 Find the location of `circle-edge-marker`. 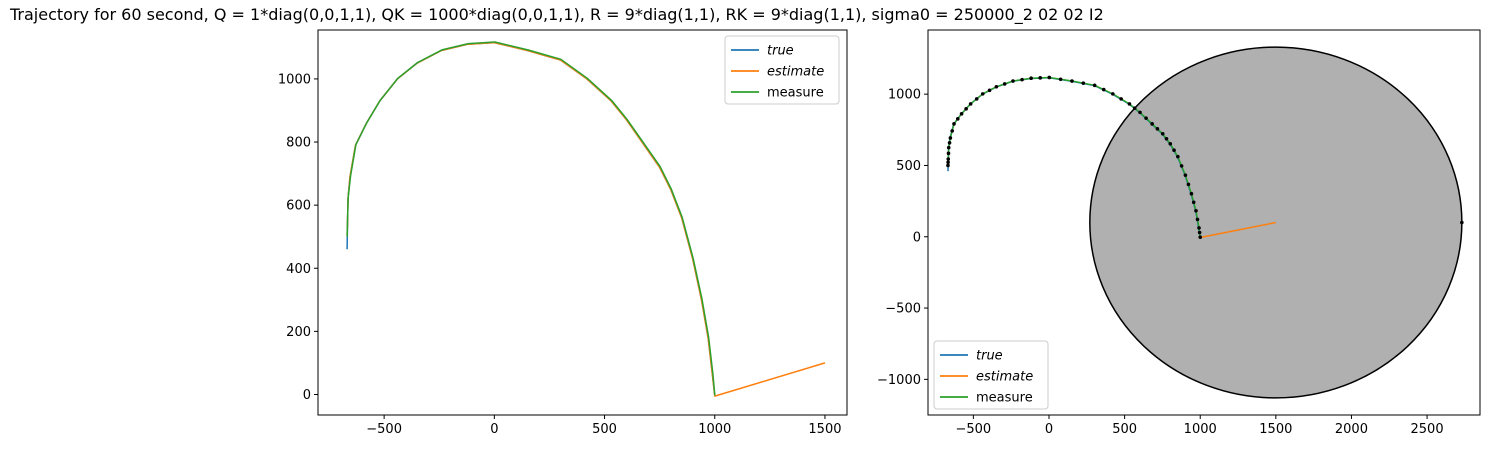

circle-edge-marker is located at coordinates (1462, 222).